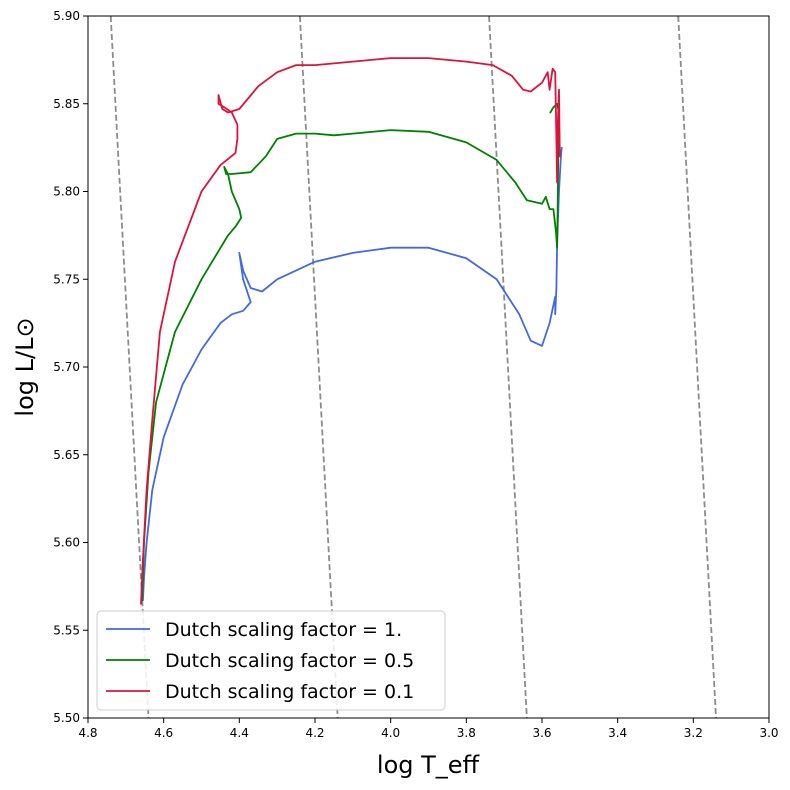  I want to click on y-axis-ticks: 5.50 5.55 5.60 5.65 5.70 5.75 5.80 5.85 5.90, so click(70, 367).